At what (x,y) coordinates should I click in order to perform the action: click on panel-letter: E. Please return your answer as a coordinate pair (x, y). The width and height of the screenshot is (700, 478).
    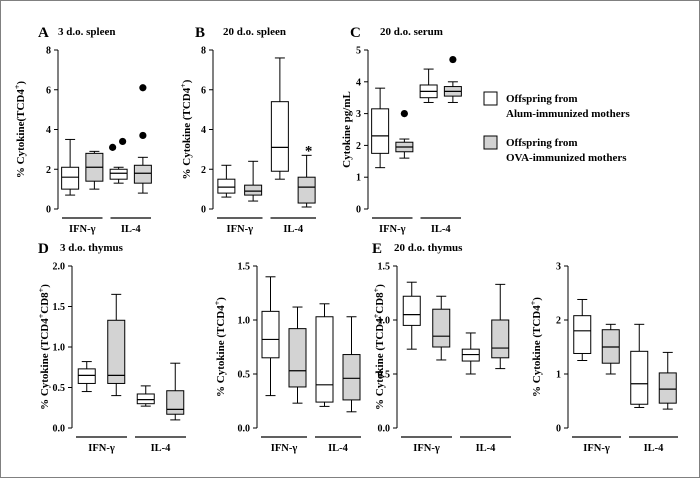
    Looking at the image, I should click on (377, 249).